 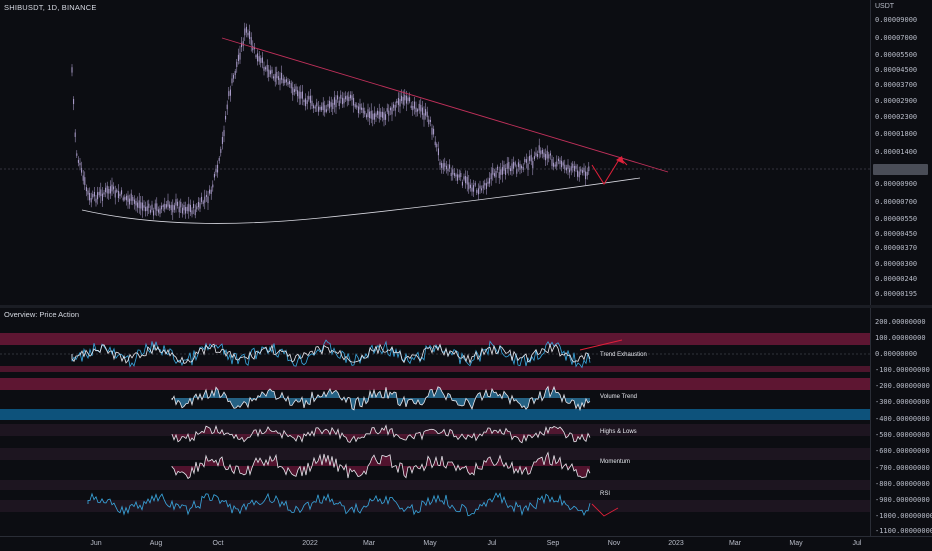 I want to click on osc-label: 100.00000000, so click(x=900, y=338).